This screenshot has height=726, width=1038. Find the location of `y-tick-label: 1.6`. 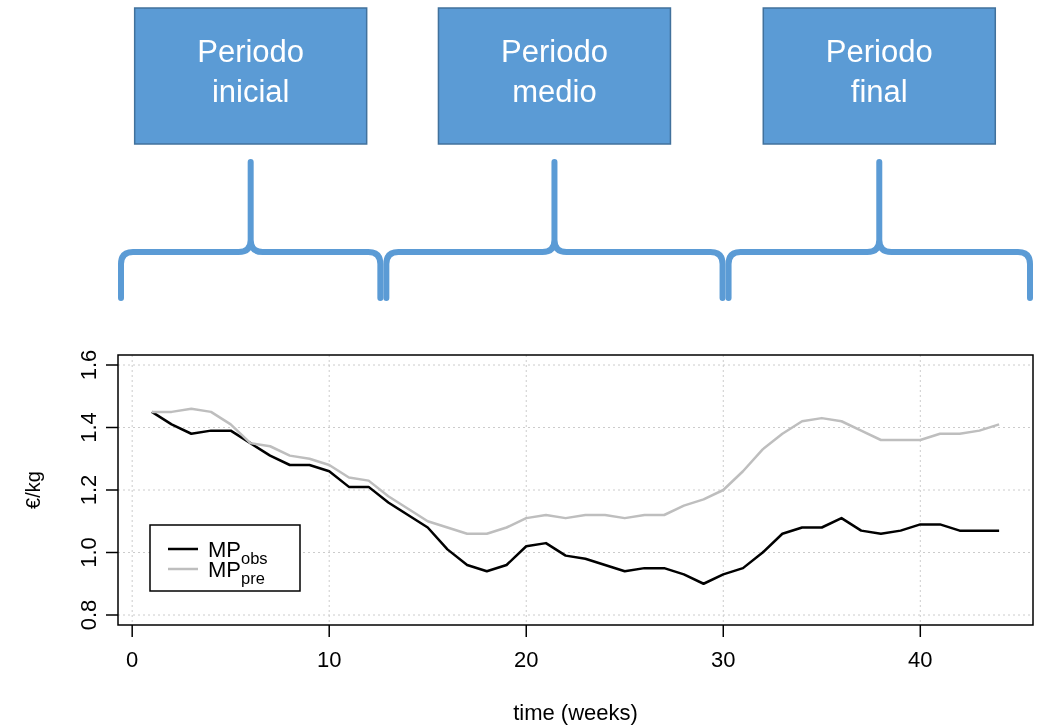

y-tick-label: 1.6 is located at coordinates (88, 365).